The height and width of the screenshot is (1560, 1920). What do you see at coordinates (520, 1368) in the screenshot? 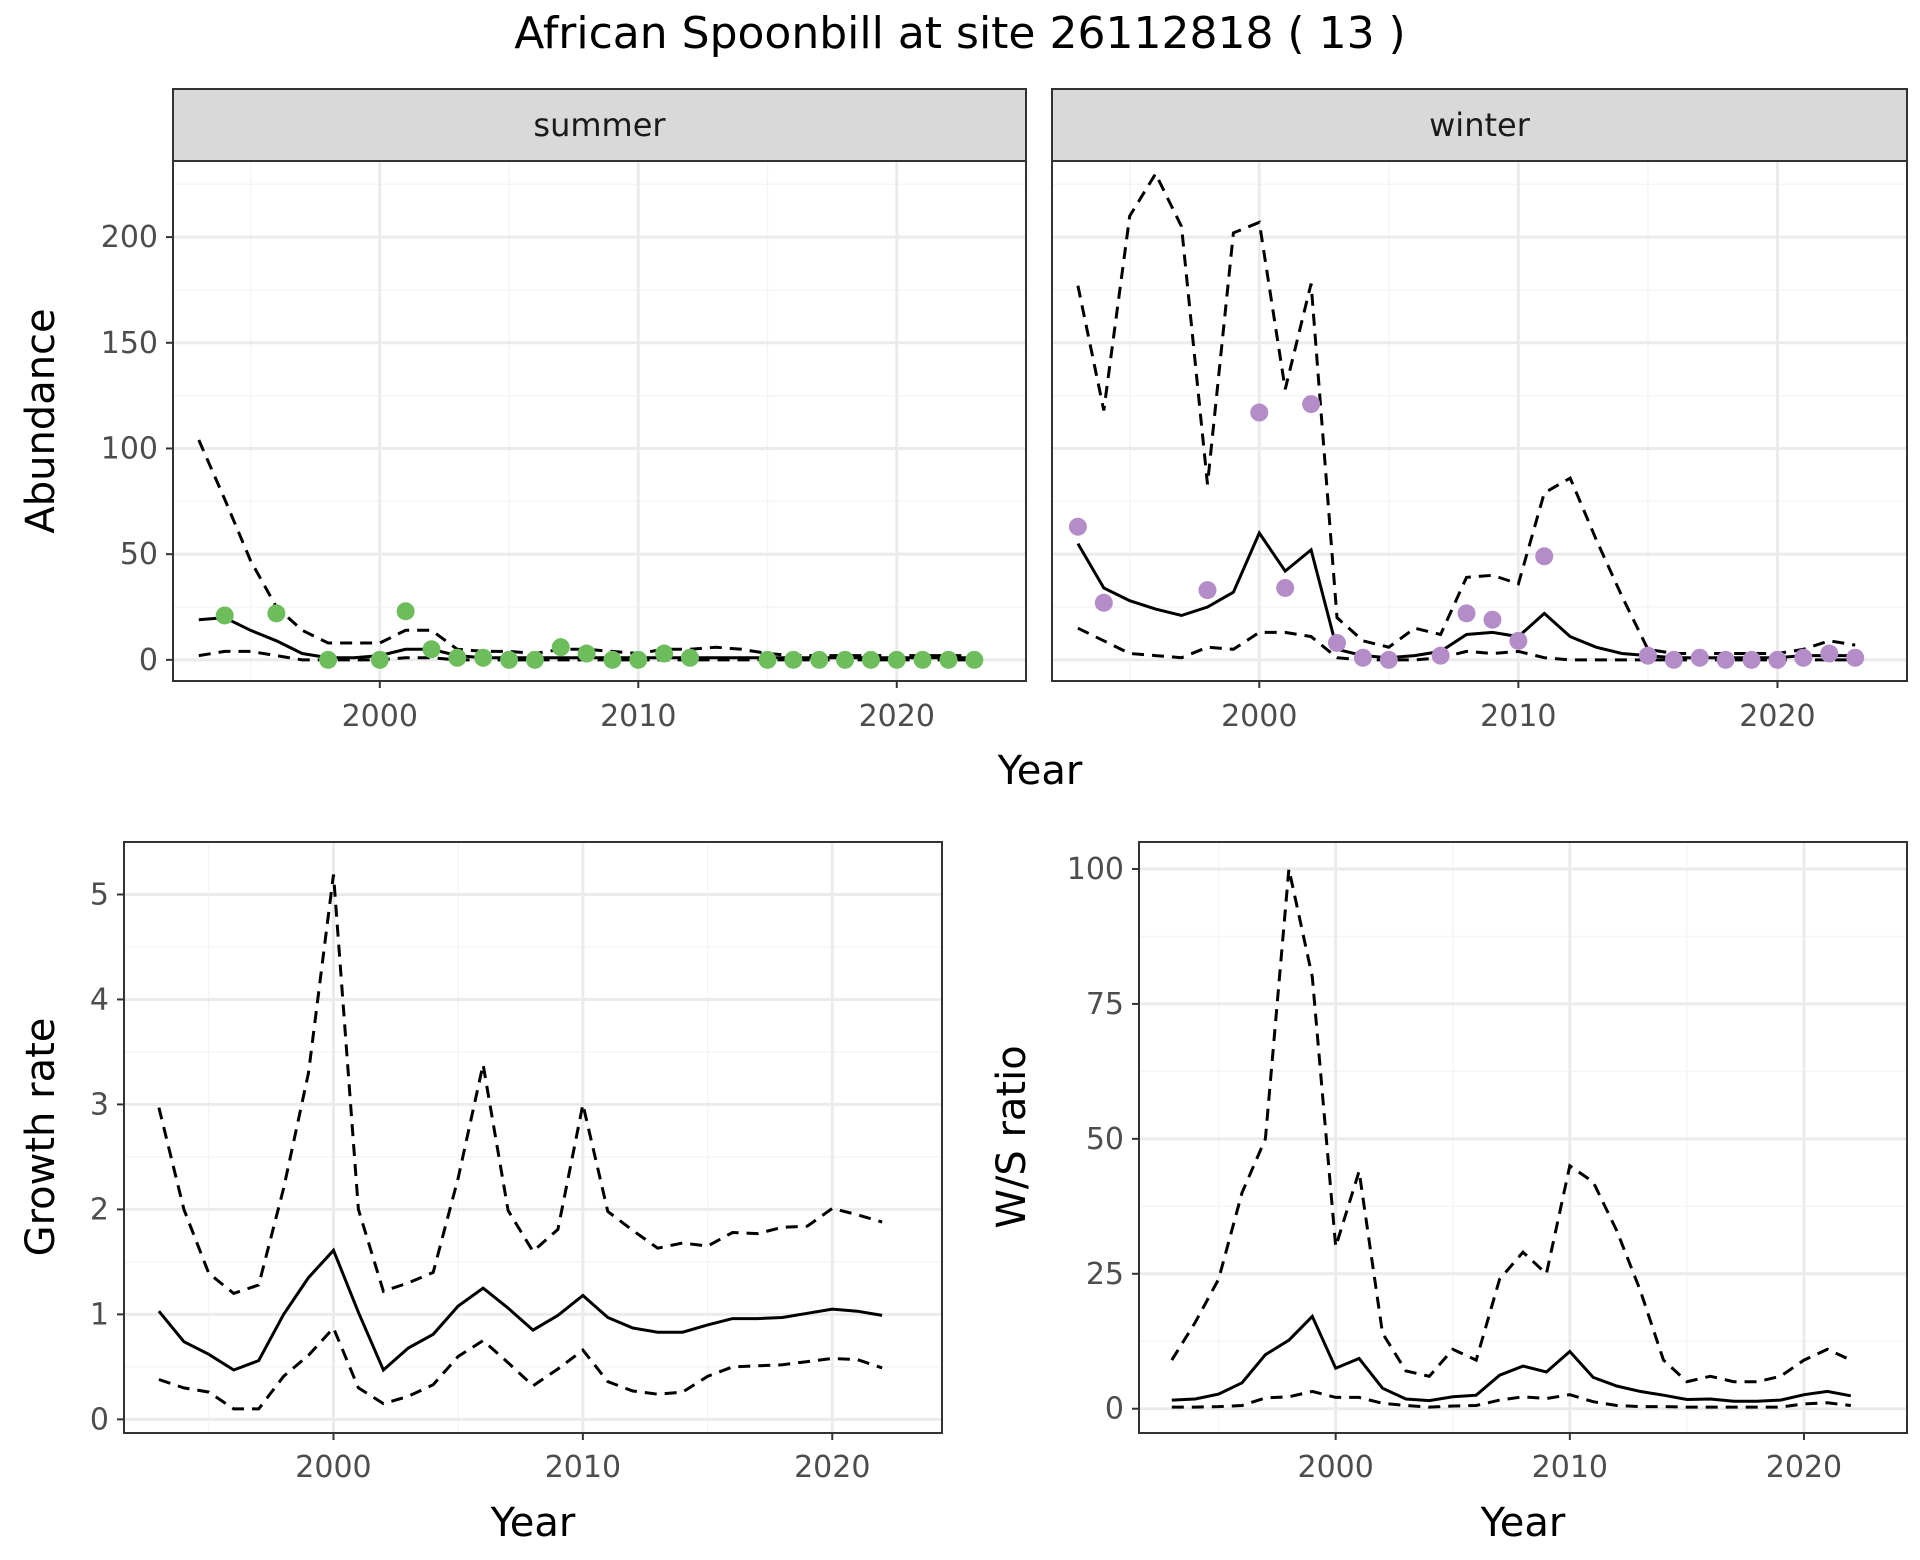
I see `lower-bound-line` at bounding box center [520, 1368].